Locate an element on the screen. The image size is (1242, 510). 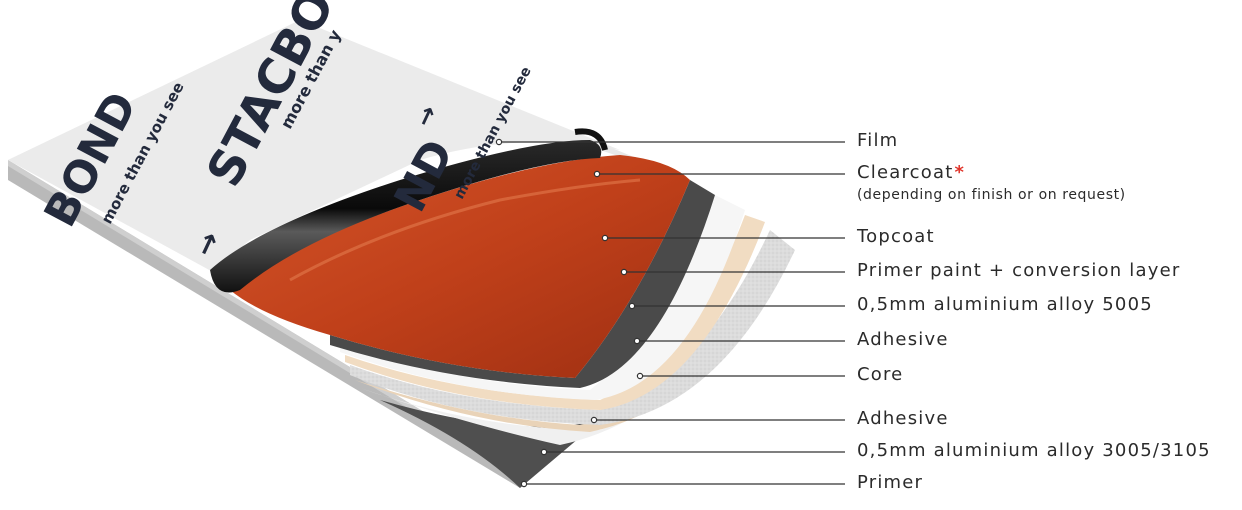
label-aluminium-5005: 0,5mm aluminium alloy 5005 is located at coordinates (1005, 304).